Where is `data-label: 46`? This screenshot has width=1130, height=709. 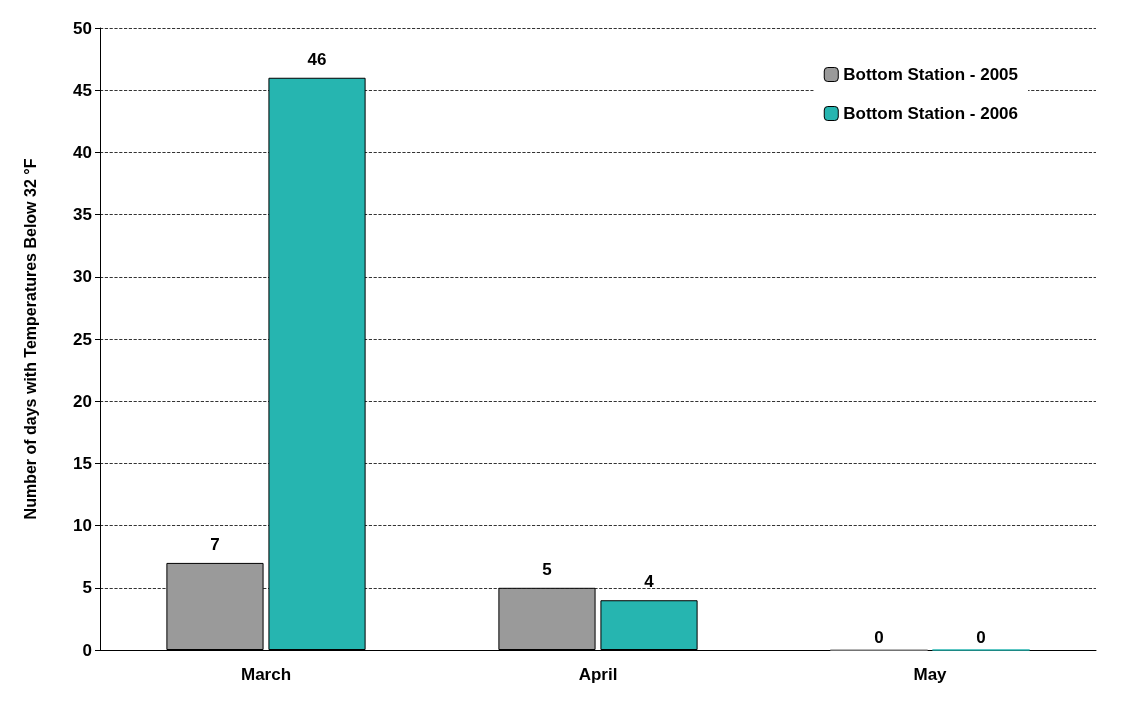 data-label: 46 is located at coordinates (317, 59).